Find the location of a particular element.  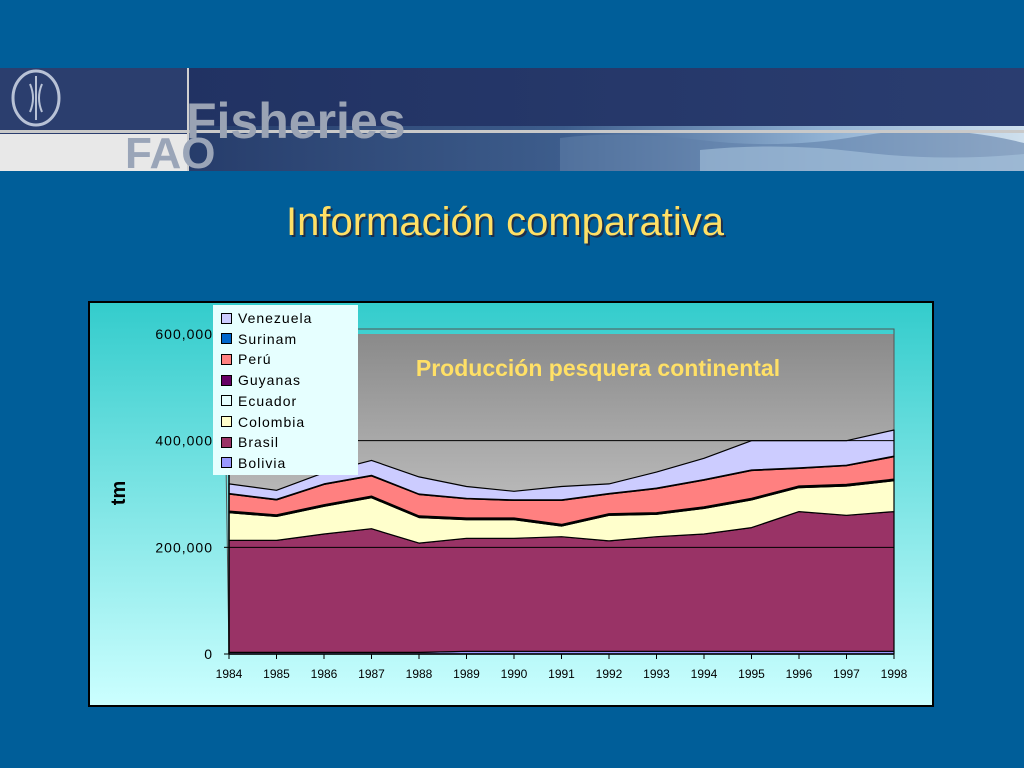

x-tick-label: 1992 is located at coordinates (609, 674).